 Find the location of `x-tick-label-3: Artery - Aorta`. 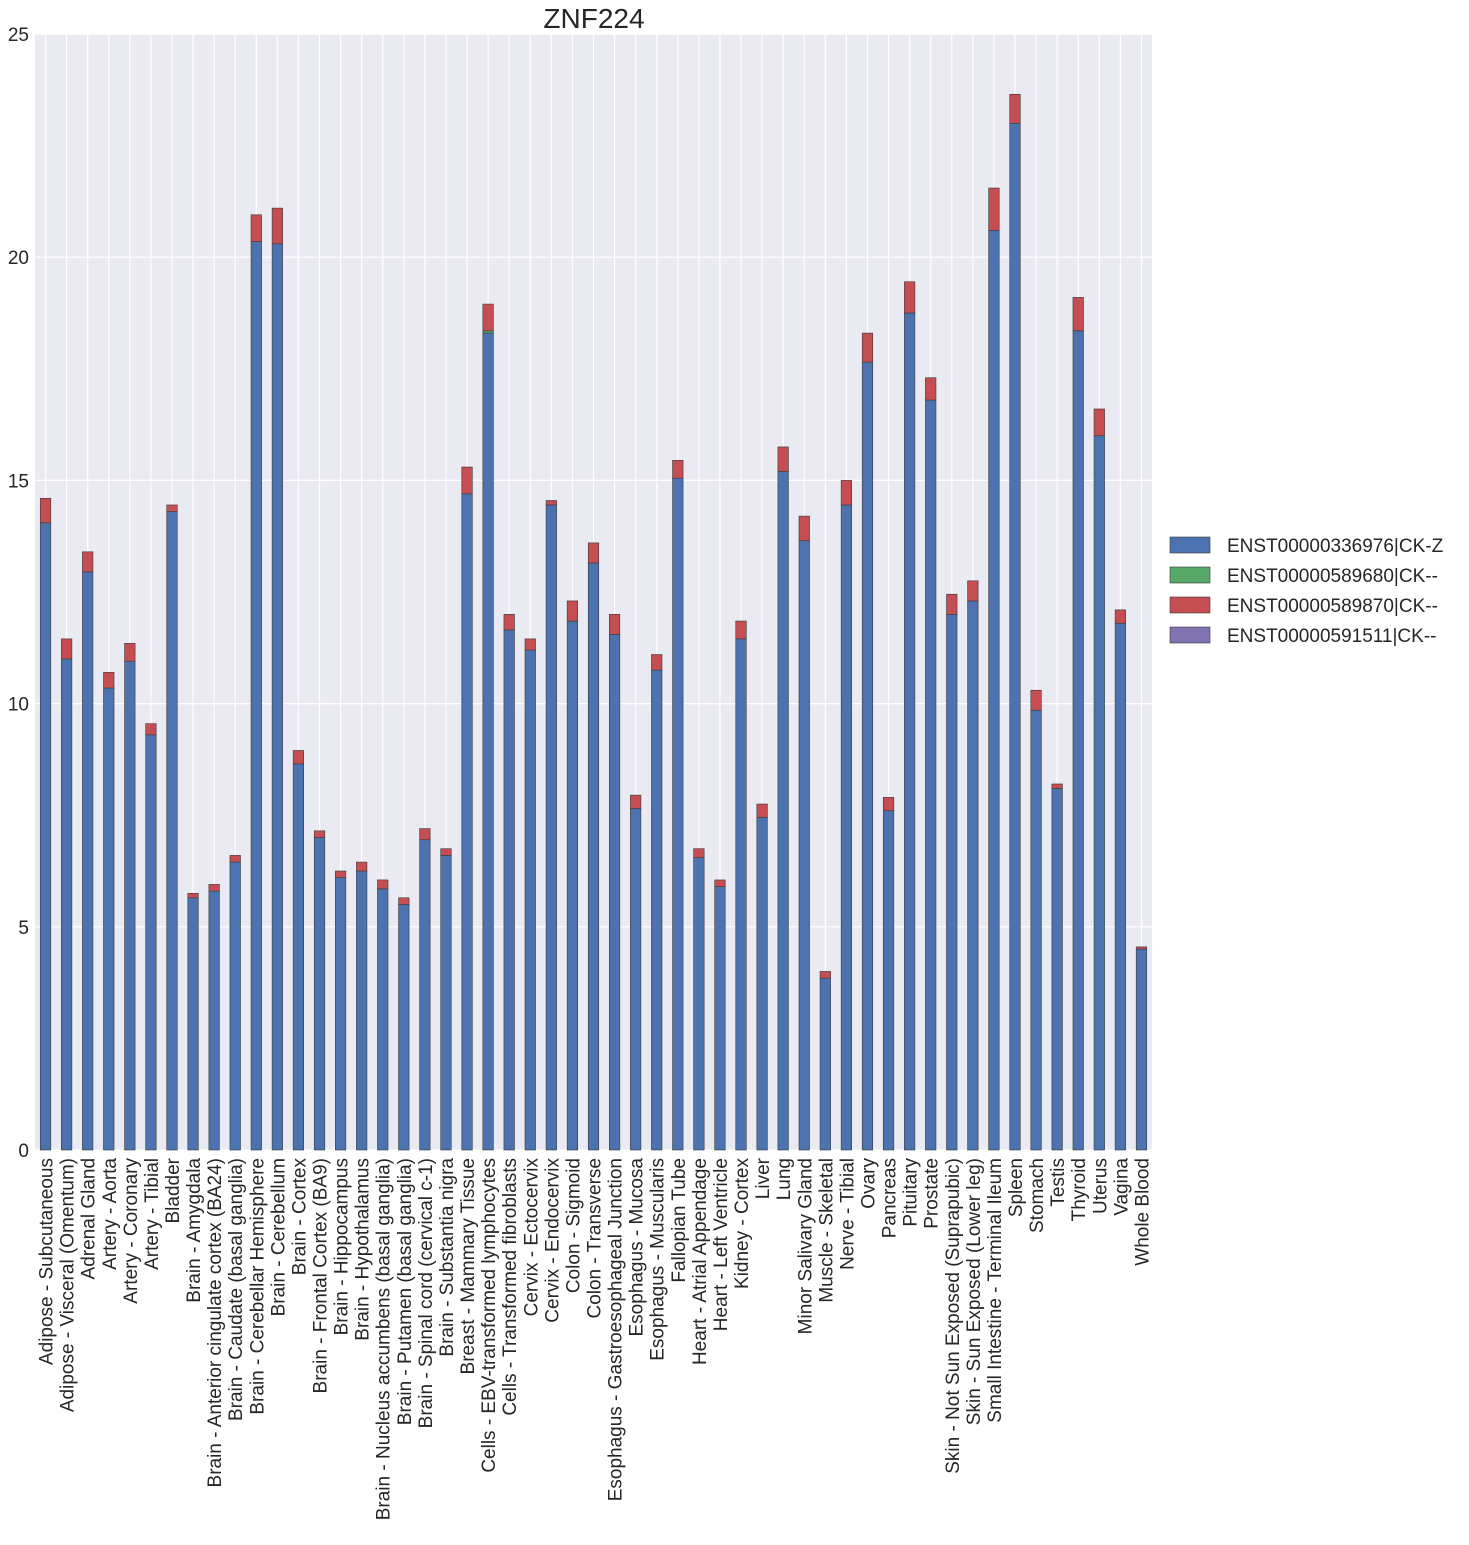

x-tick-label-3: Artery - Aorta is located at coordinates (110, 1214).